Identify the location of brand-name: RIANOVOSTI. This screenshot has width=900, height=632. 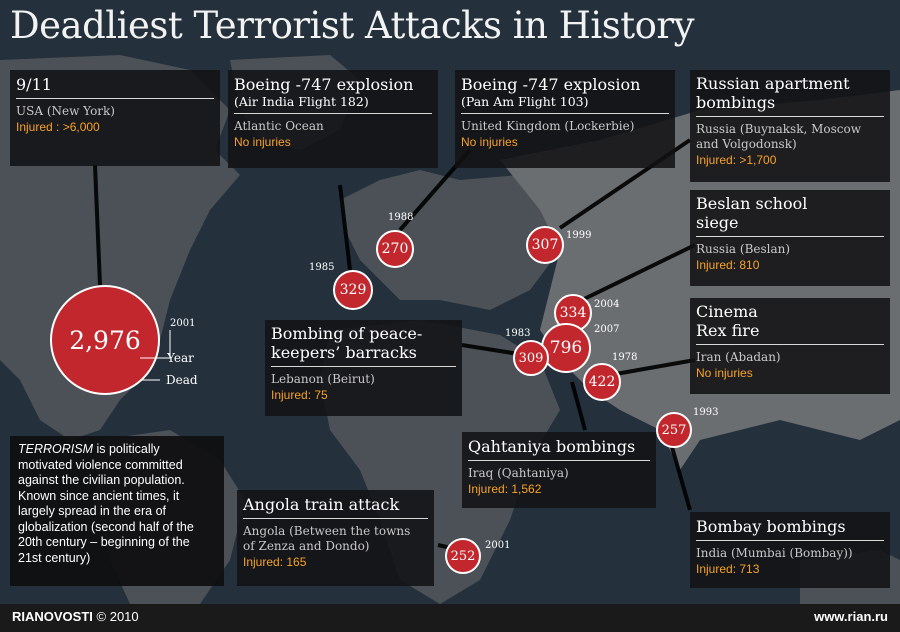
(52, 616).